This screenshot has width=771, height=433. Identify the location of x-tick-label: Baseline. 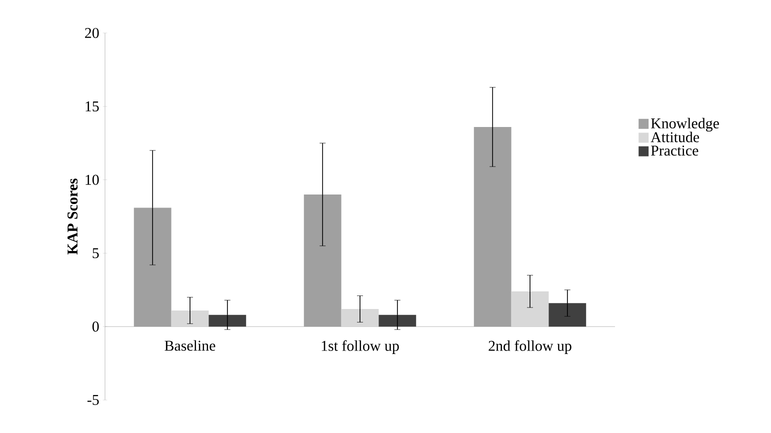
(190, 345).